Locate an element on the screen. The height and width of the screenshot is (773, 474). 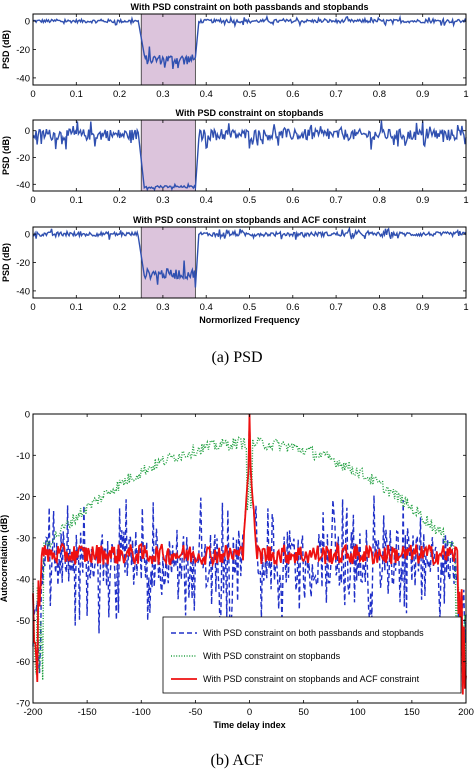
y-tick-label: -10 is located at coordinates (23, 456).